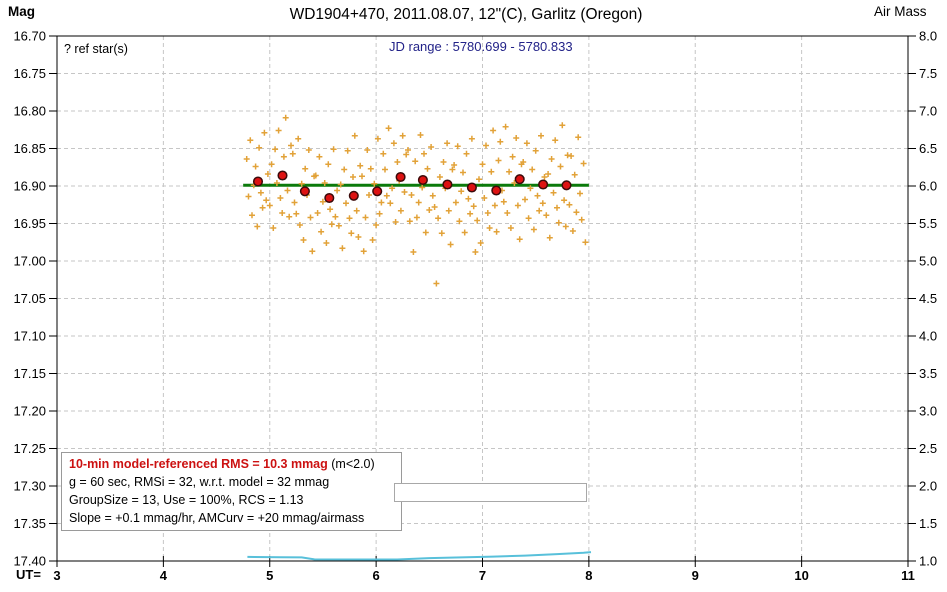 Image resolution: width=947 pixels, height=592 pixels. Describe the element at coordinates (928, 411) in the screenshot. I see `airmass-tick-label: 3.0` at that location.